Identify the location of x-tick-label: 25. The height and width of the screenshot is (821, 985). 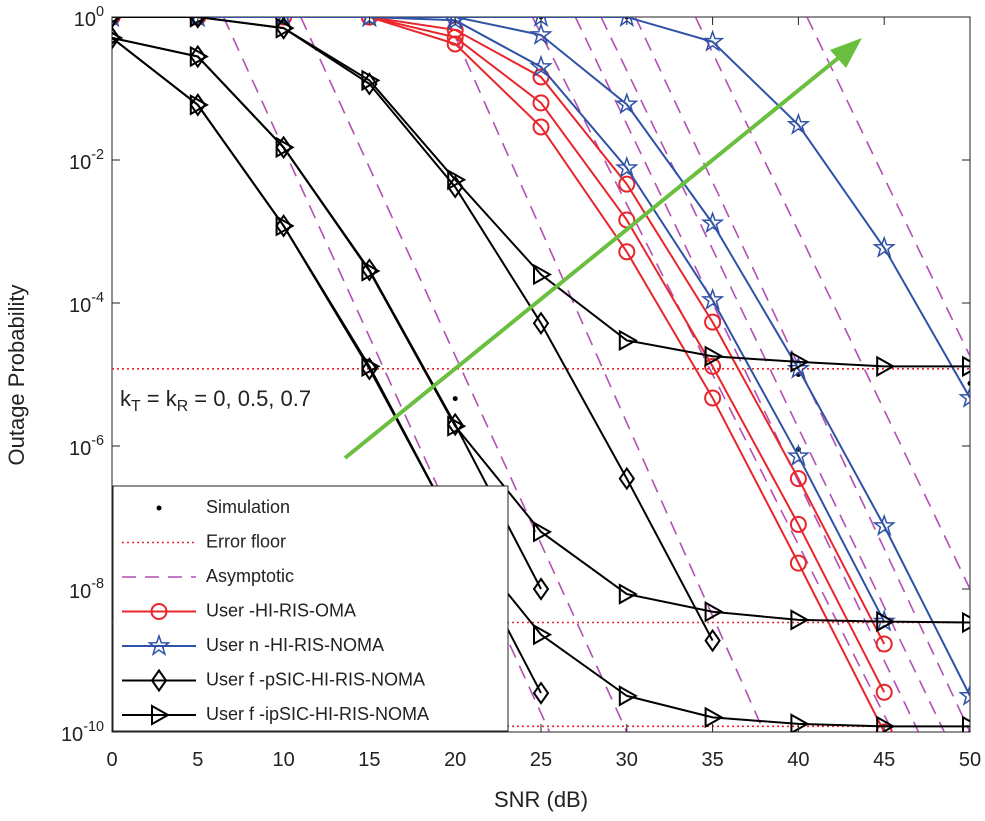
(541, 760).